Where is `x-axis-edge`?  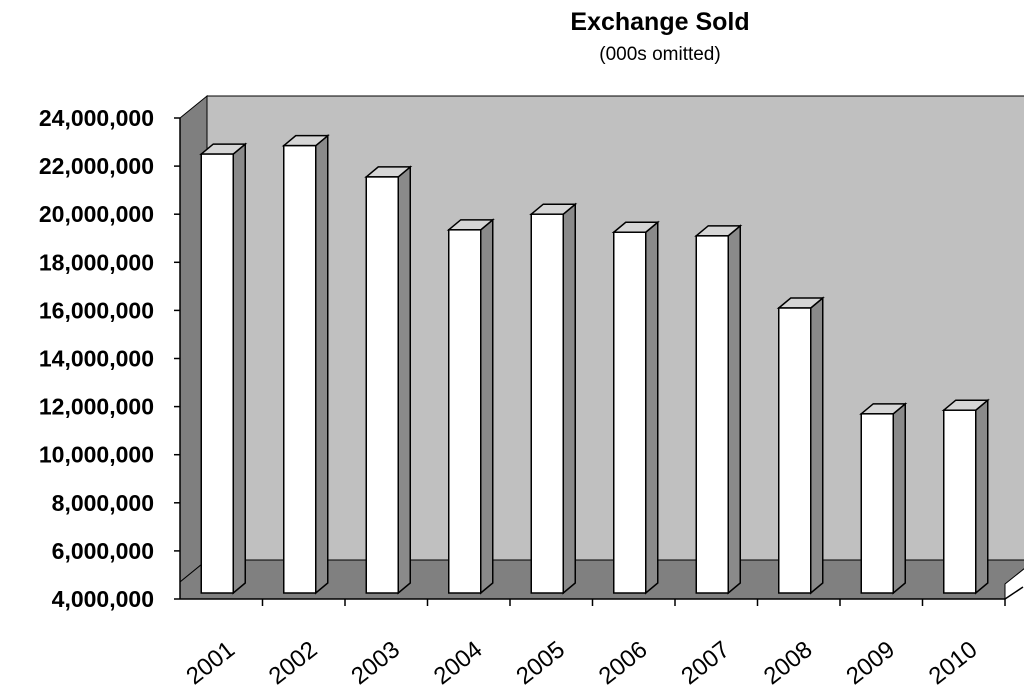
x-axis-edge is located at coordinates (1014, 593).